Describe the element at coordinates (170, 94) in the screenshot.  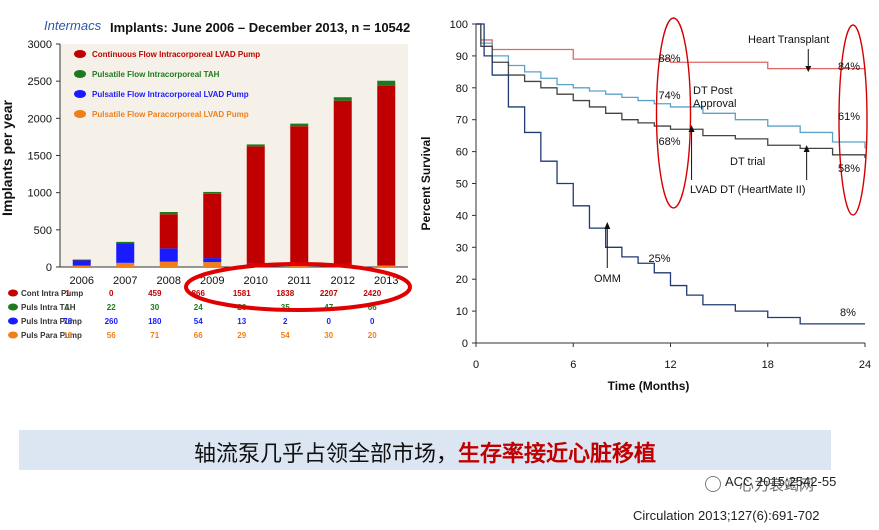
I see `legend-label: Pulsatile Flow Intracorporeal LVAD Pump` at that location.